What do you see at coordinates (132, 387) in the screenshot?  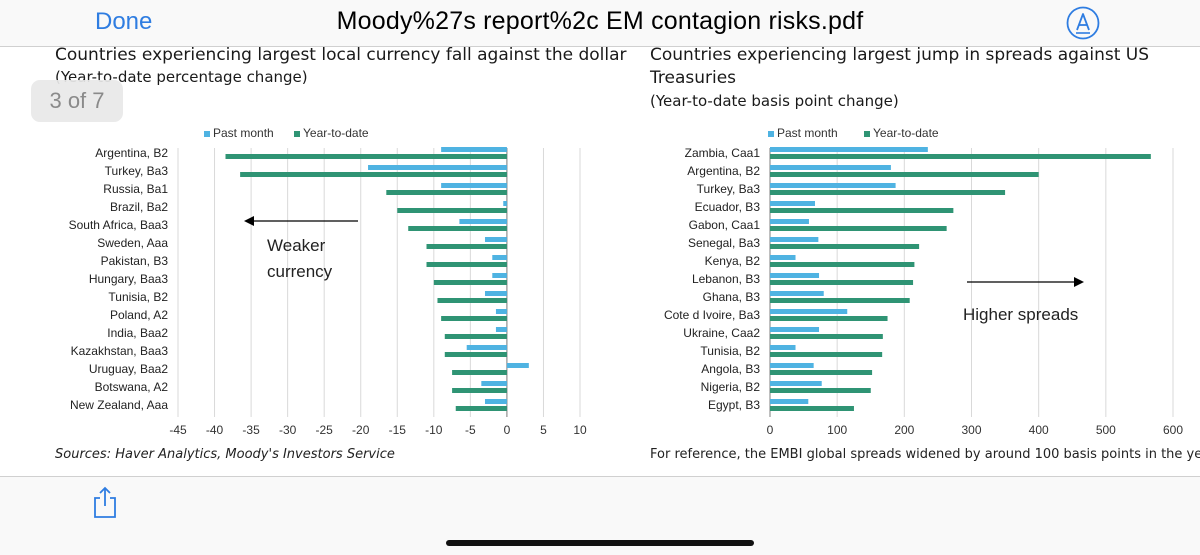 I see `category-label: Botswana, A2` at bounding box center [132, 387].